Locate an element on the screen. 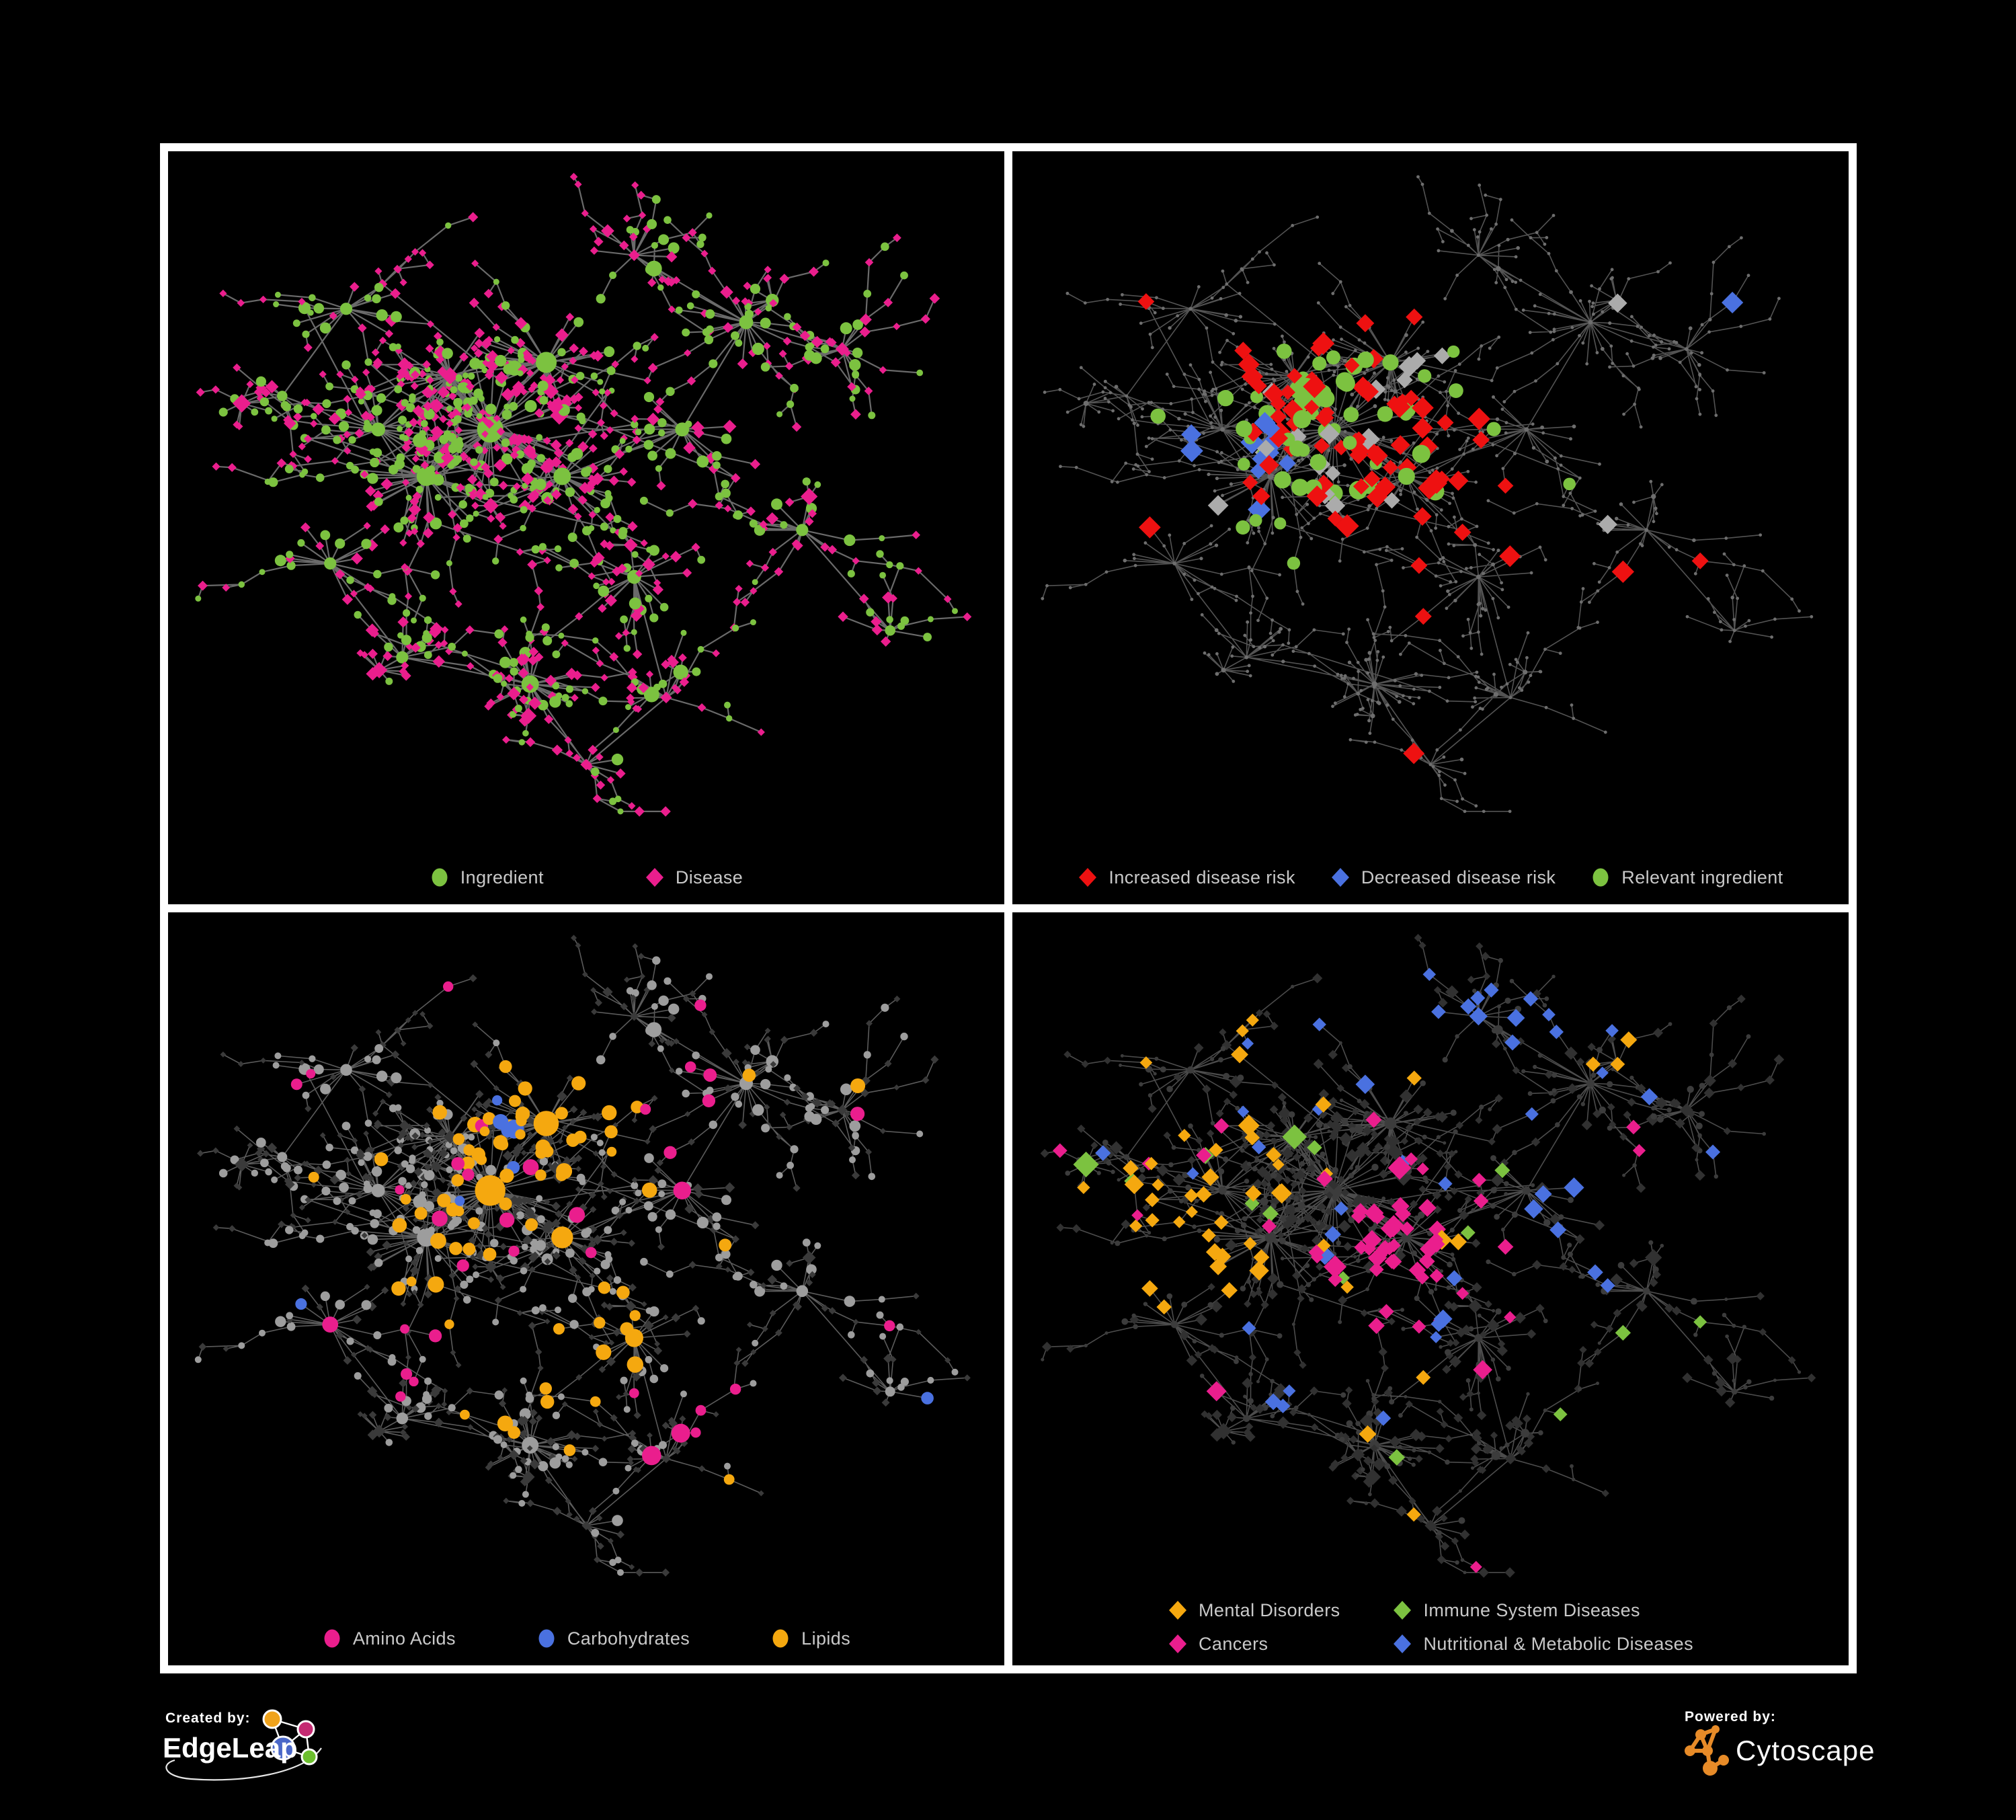 This screenshot has height=1820, width=2016. legend-item-ingredient: Ingredient is located at coordinates (487, 877).